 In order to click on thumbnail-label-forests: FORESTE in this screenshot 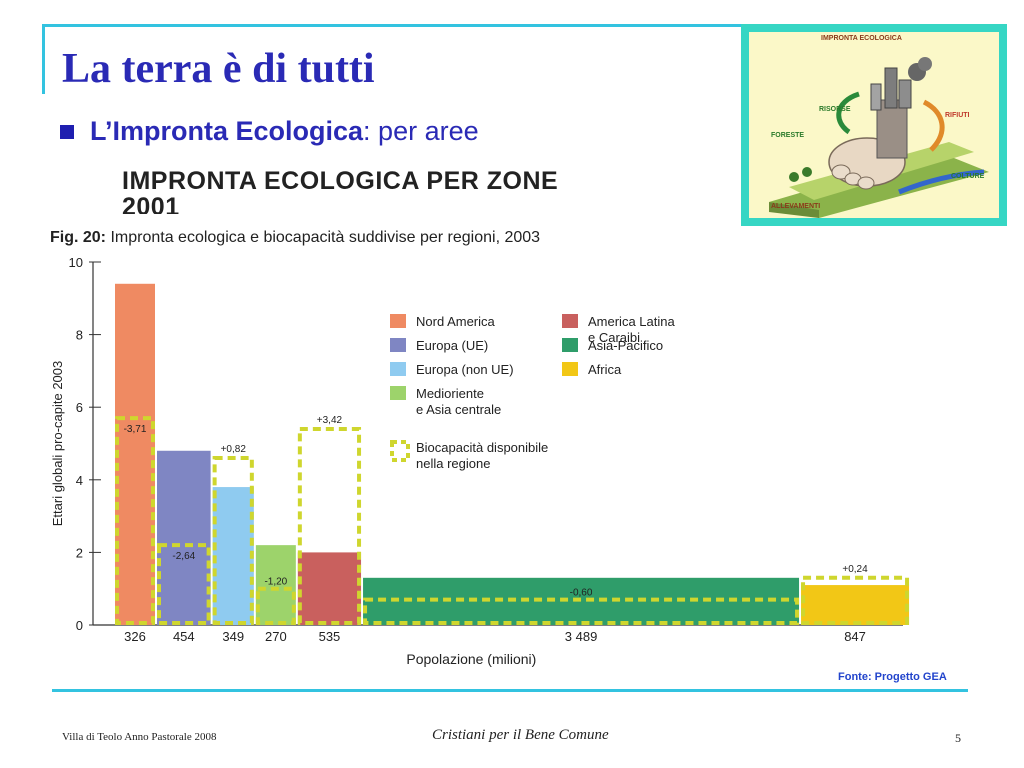, I will do `click(788, 135)`.